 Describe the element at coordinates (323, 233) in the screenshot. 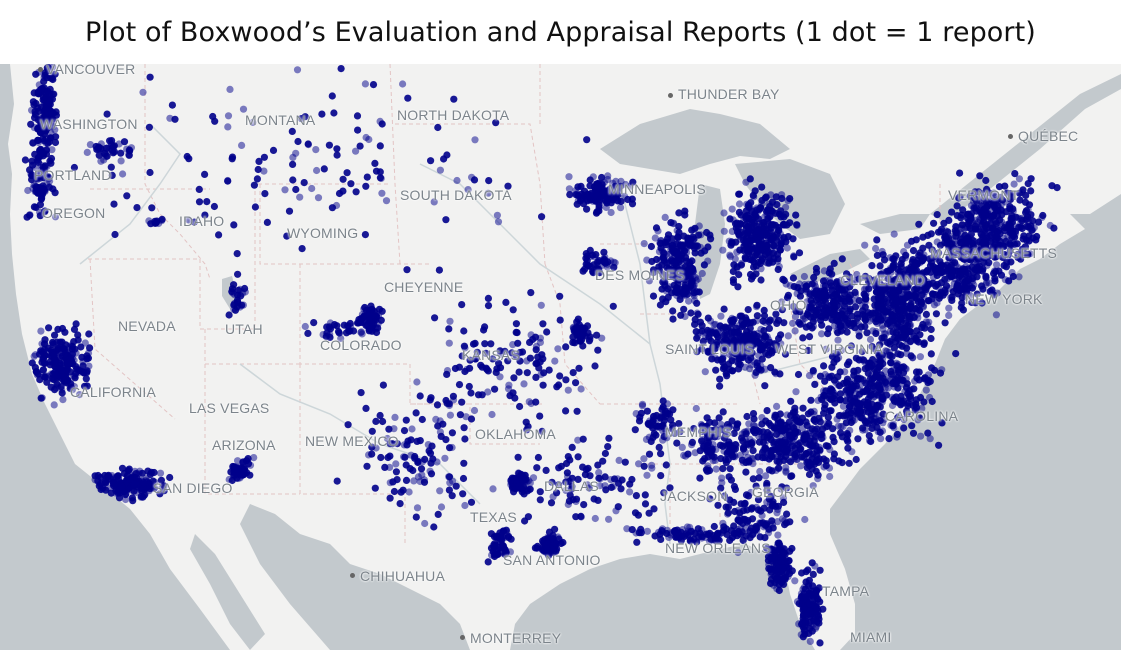

I see `label-wyoming: WYOMING` at that location.